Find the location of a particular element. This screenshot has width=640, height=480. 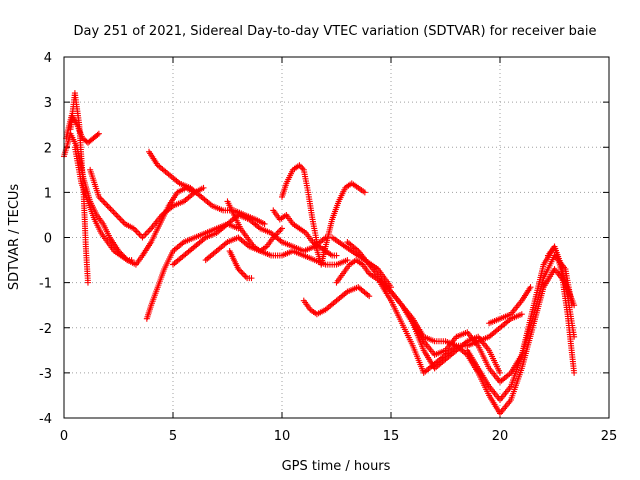

x-tick-label: 25 is located at coordinates (609, 436).